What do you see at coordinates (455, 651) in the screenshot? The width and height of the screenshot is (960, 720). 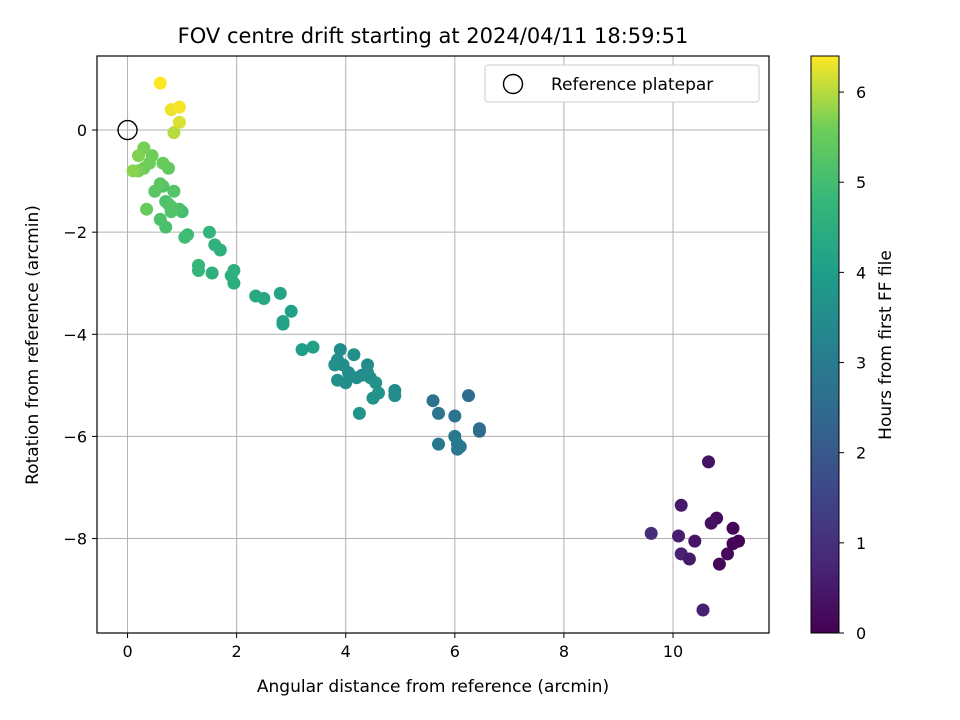 I see `x-tick-label: 6` at bounding box center [455, 651].